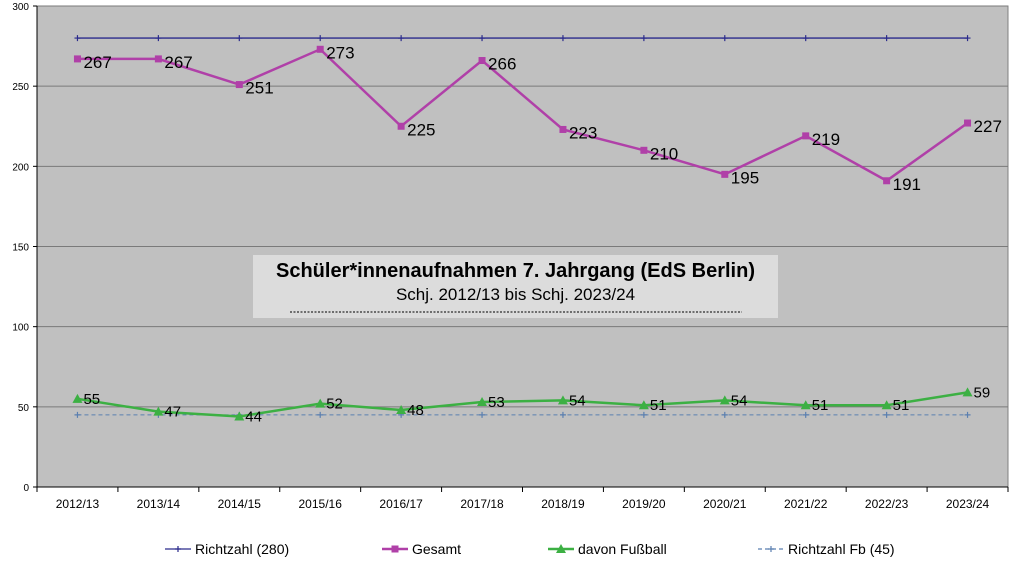 Image resolution: width=1024 pixels, height=569 pixels. What do you see at coordinates (91, 399) in the screenshot?
I see `data-label-davon-fu-ball: 55` at bounding box center [91, 399].